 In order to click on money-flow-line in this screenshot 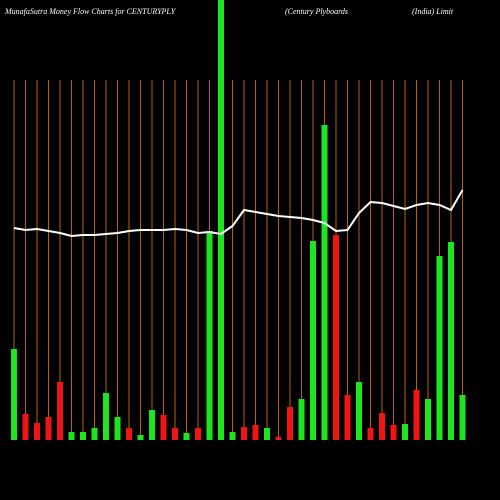, I will do `click(238, 213)`.